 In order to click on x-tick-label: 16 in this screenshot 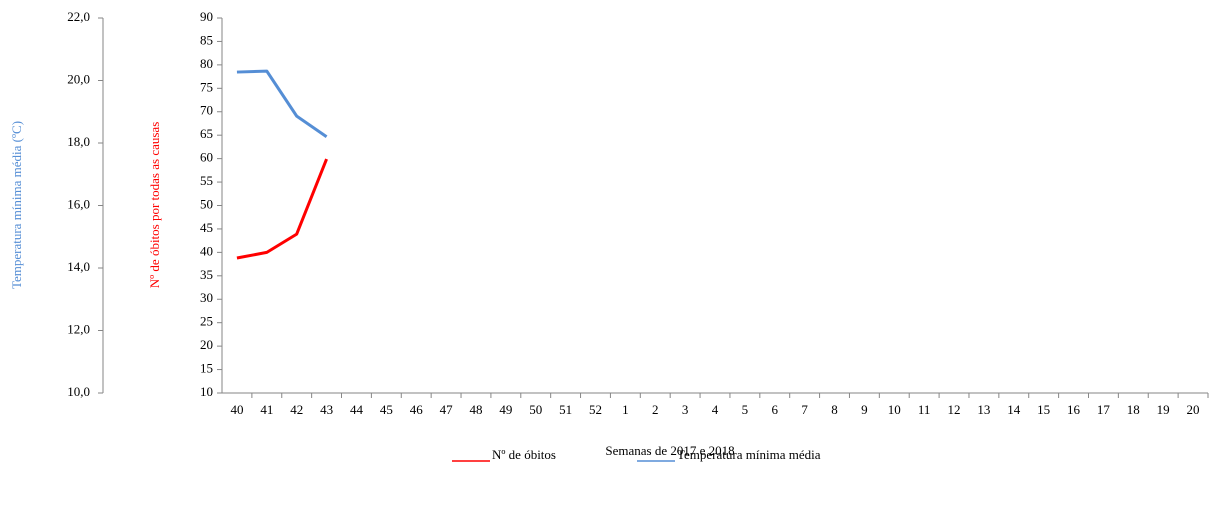, I will do `click(1074, 409)`.